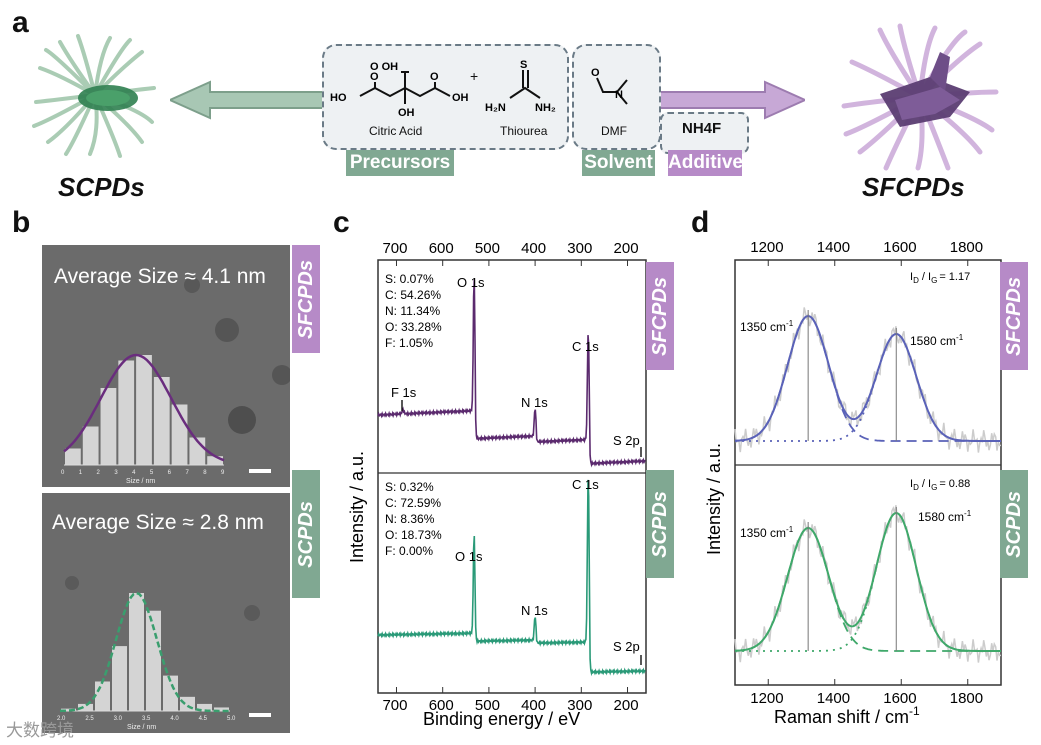 This screenshot has height=745, width=1041. What do you see at coordinates (146, 719) in the screenshot?
I see `histogram-tick: 3.5` at bounding box center [146, 719].